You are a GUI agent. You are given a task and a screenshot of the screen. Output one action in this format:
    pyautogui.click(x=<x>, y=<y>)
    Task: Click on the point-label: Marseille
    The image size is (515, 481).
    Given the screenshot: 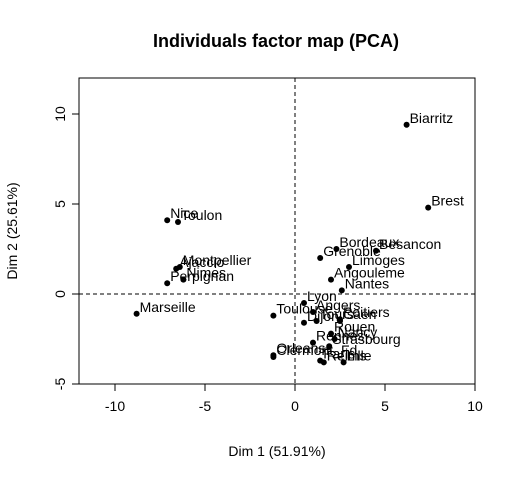 What is the action you would take?
    pyautogui.click(x=168, y=307)
    